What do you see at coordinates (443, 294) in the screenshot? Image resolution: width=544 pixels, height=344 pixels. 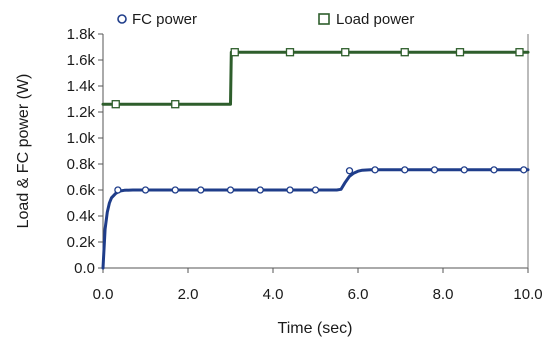 I see `x-tick-label: 8.0` at bounding box center [443, 294].